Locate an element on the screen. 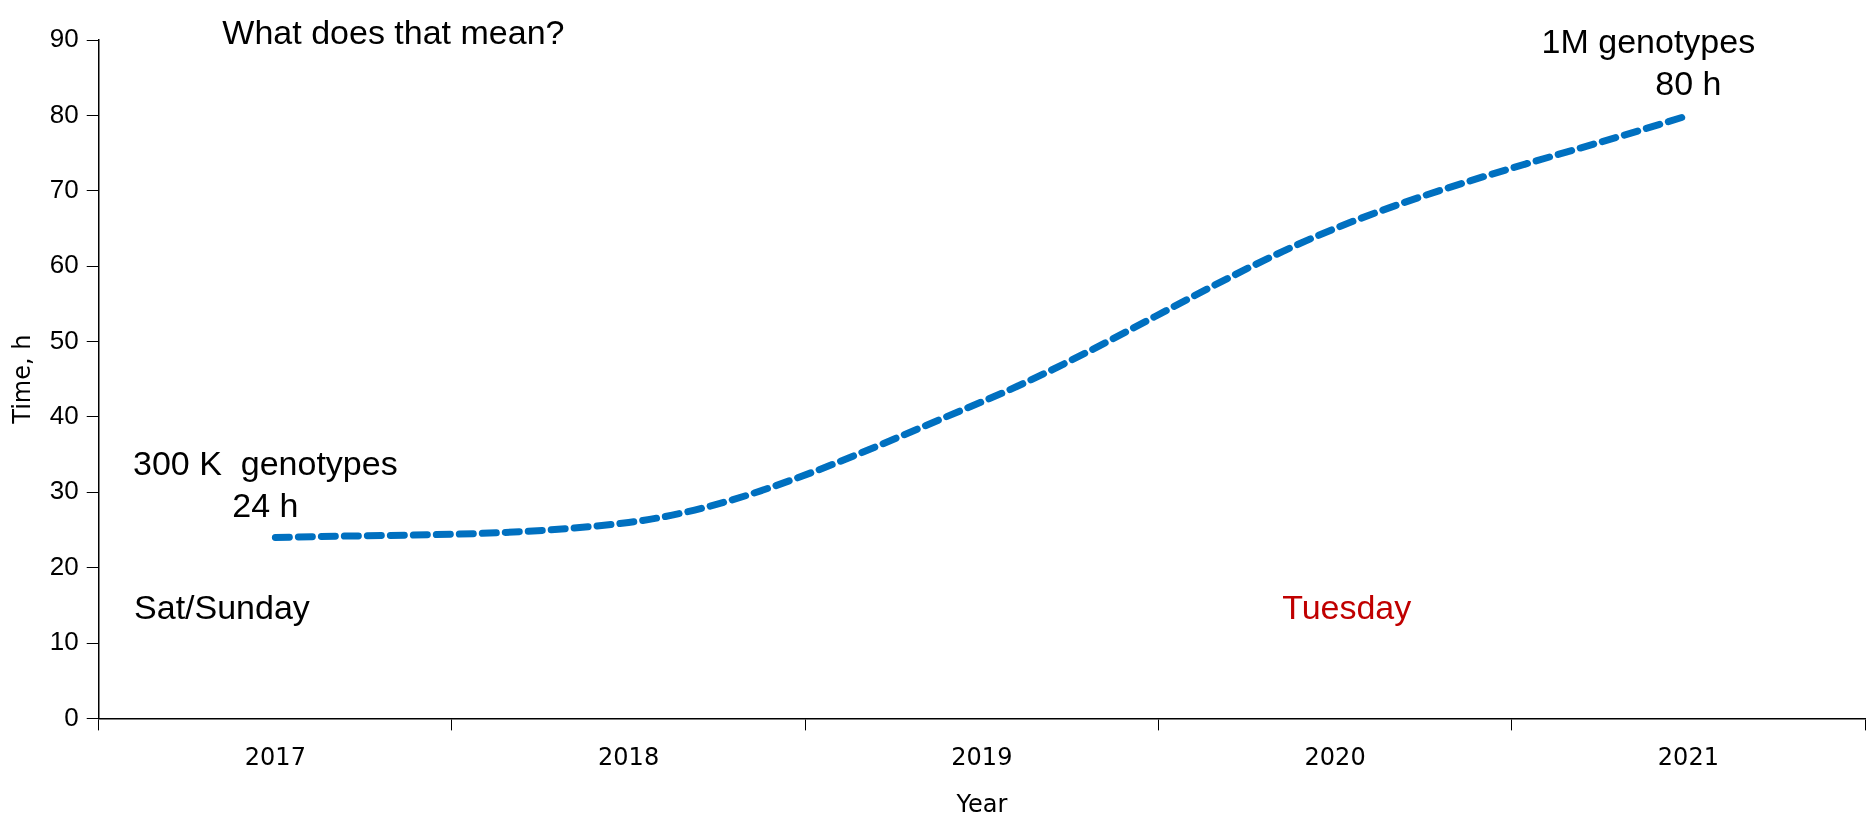 The image size is (1875, 829). x-tick-label: 2017 is located at coordinates (275, 757).